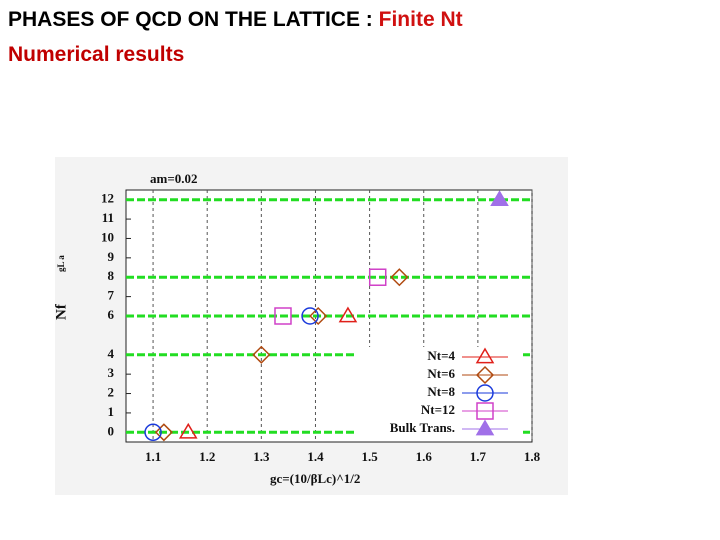 Image resolution: width=720 pixels, height=540 pixels. I want to click on y-tick-label: 10, so click(107, 236).